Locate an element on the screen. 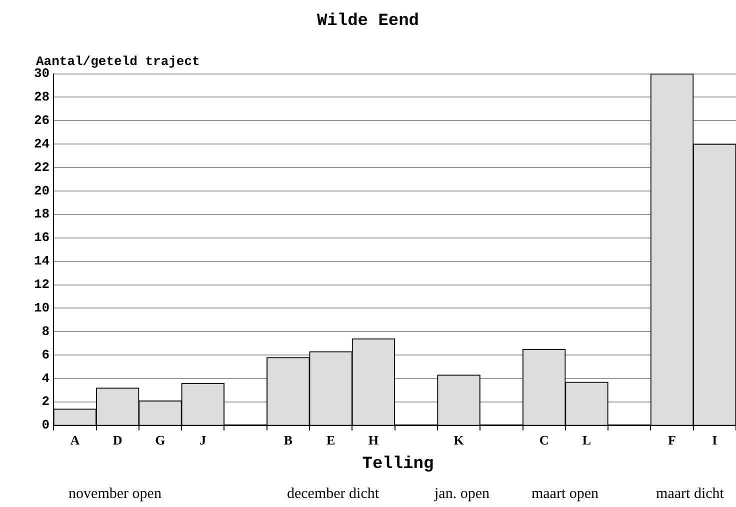 This screenshot has width=736, height=507. y-tick-label: 10 is located at coordinates (42, 308).